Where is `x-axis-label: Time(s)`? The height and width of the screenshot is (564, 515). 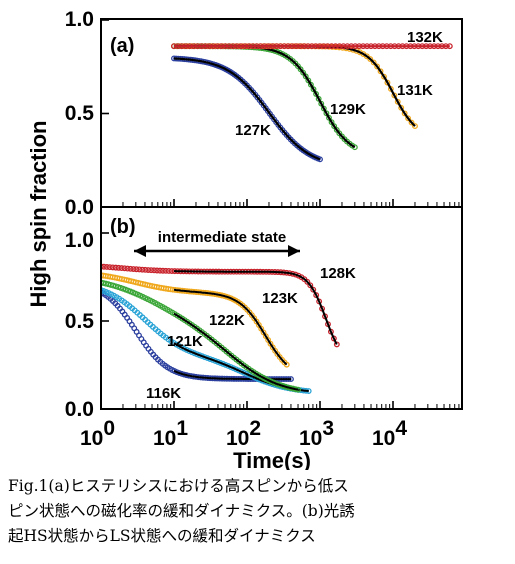
x-axis-label: Time(s) is located at coordinates (272, 459).